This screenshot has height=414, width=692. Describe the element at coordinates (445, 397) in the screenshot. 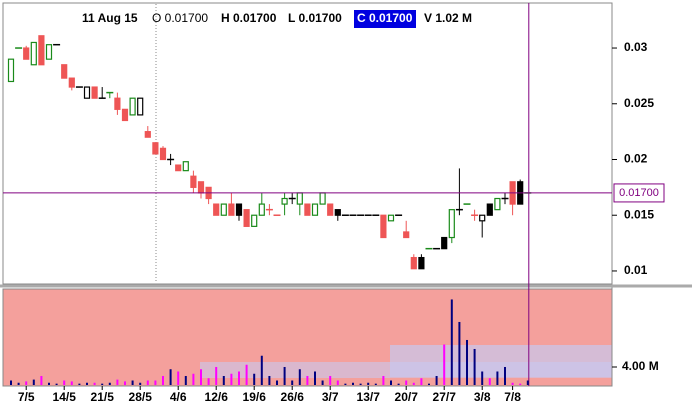

I see `x-tick-label: 27/7` at that location.